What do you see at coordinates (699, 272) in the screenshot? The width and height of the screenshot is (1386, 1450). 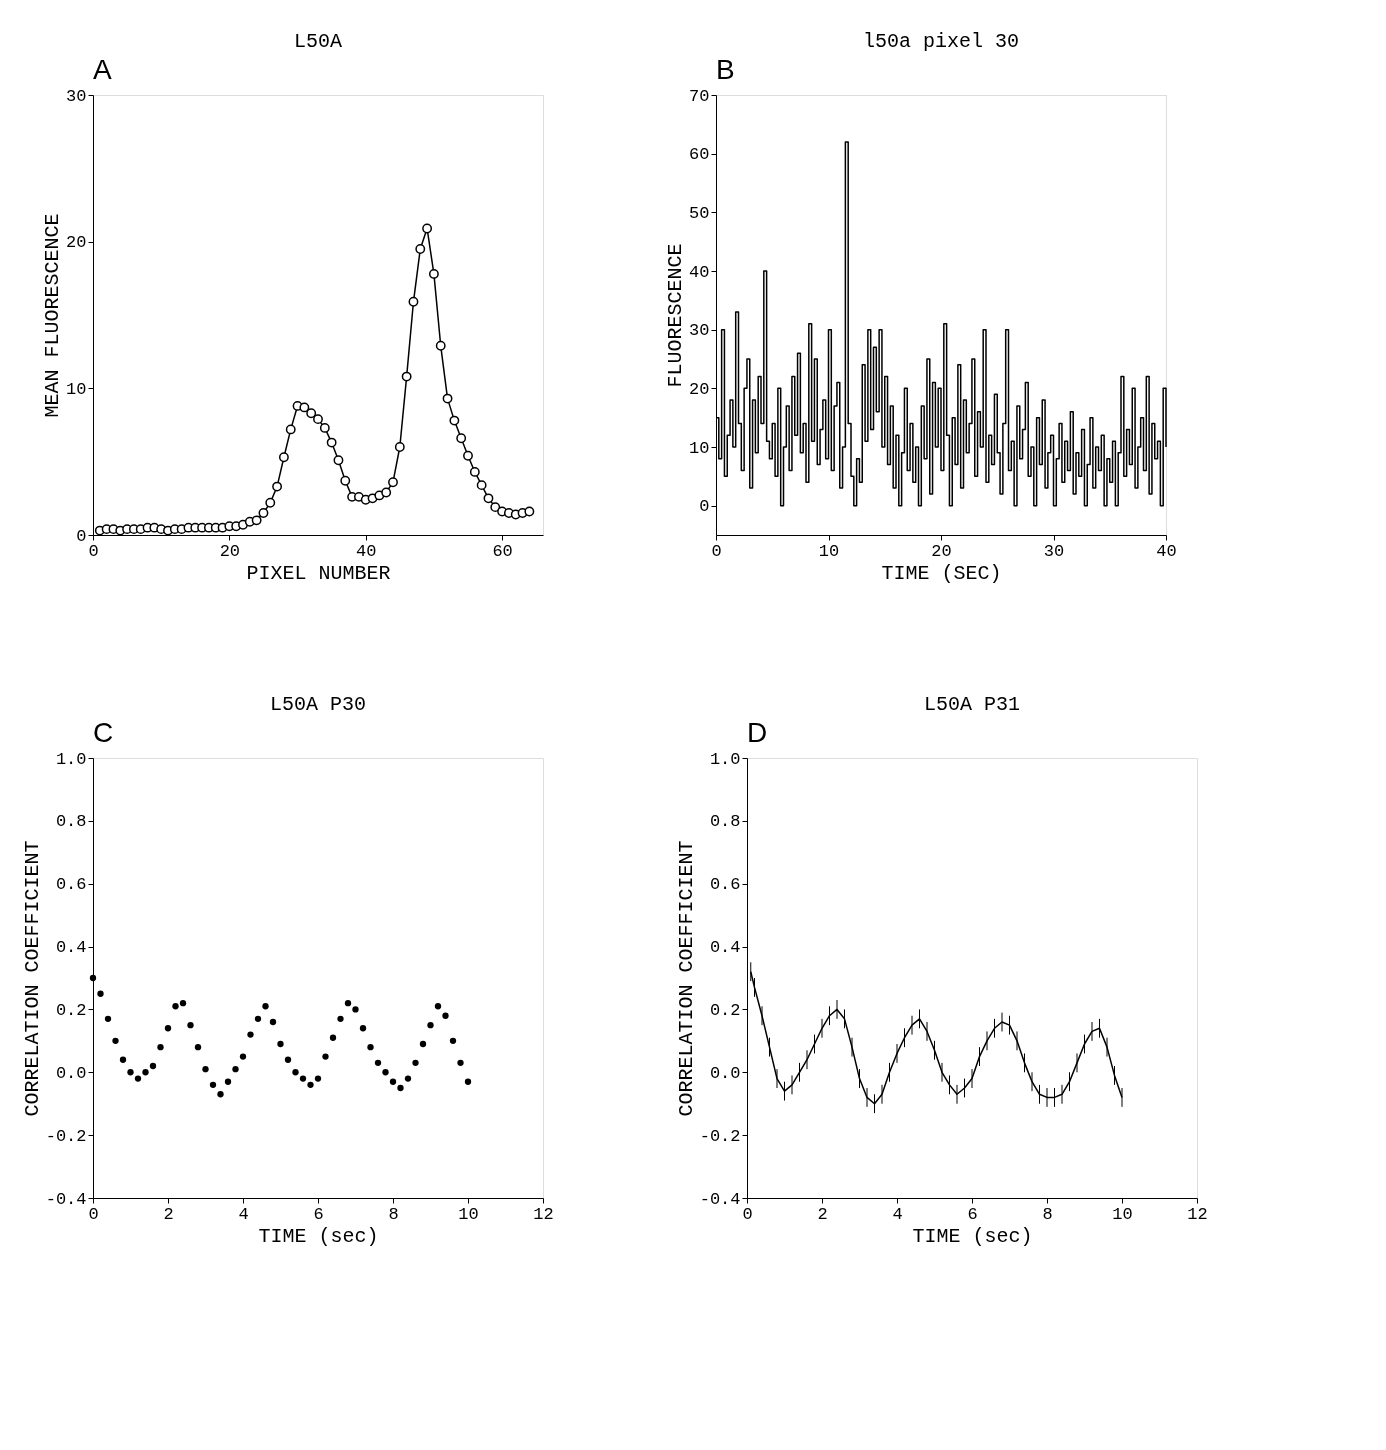 I see `y-tick-label: 40` at bounding box center [699, 272].